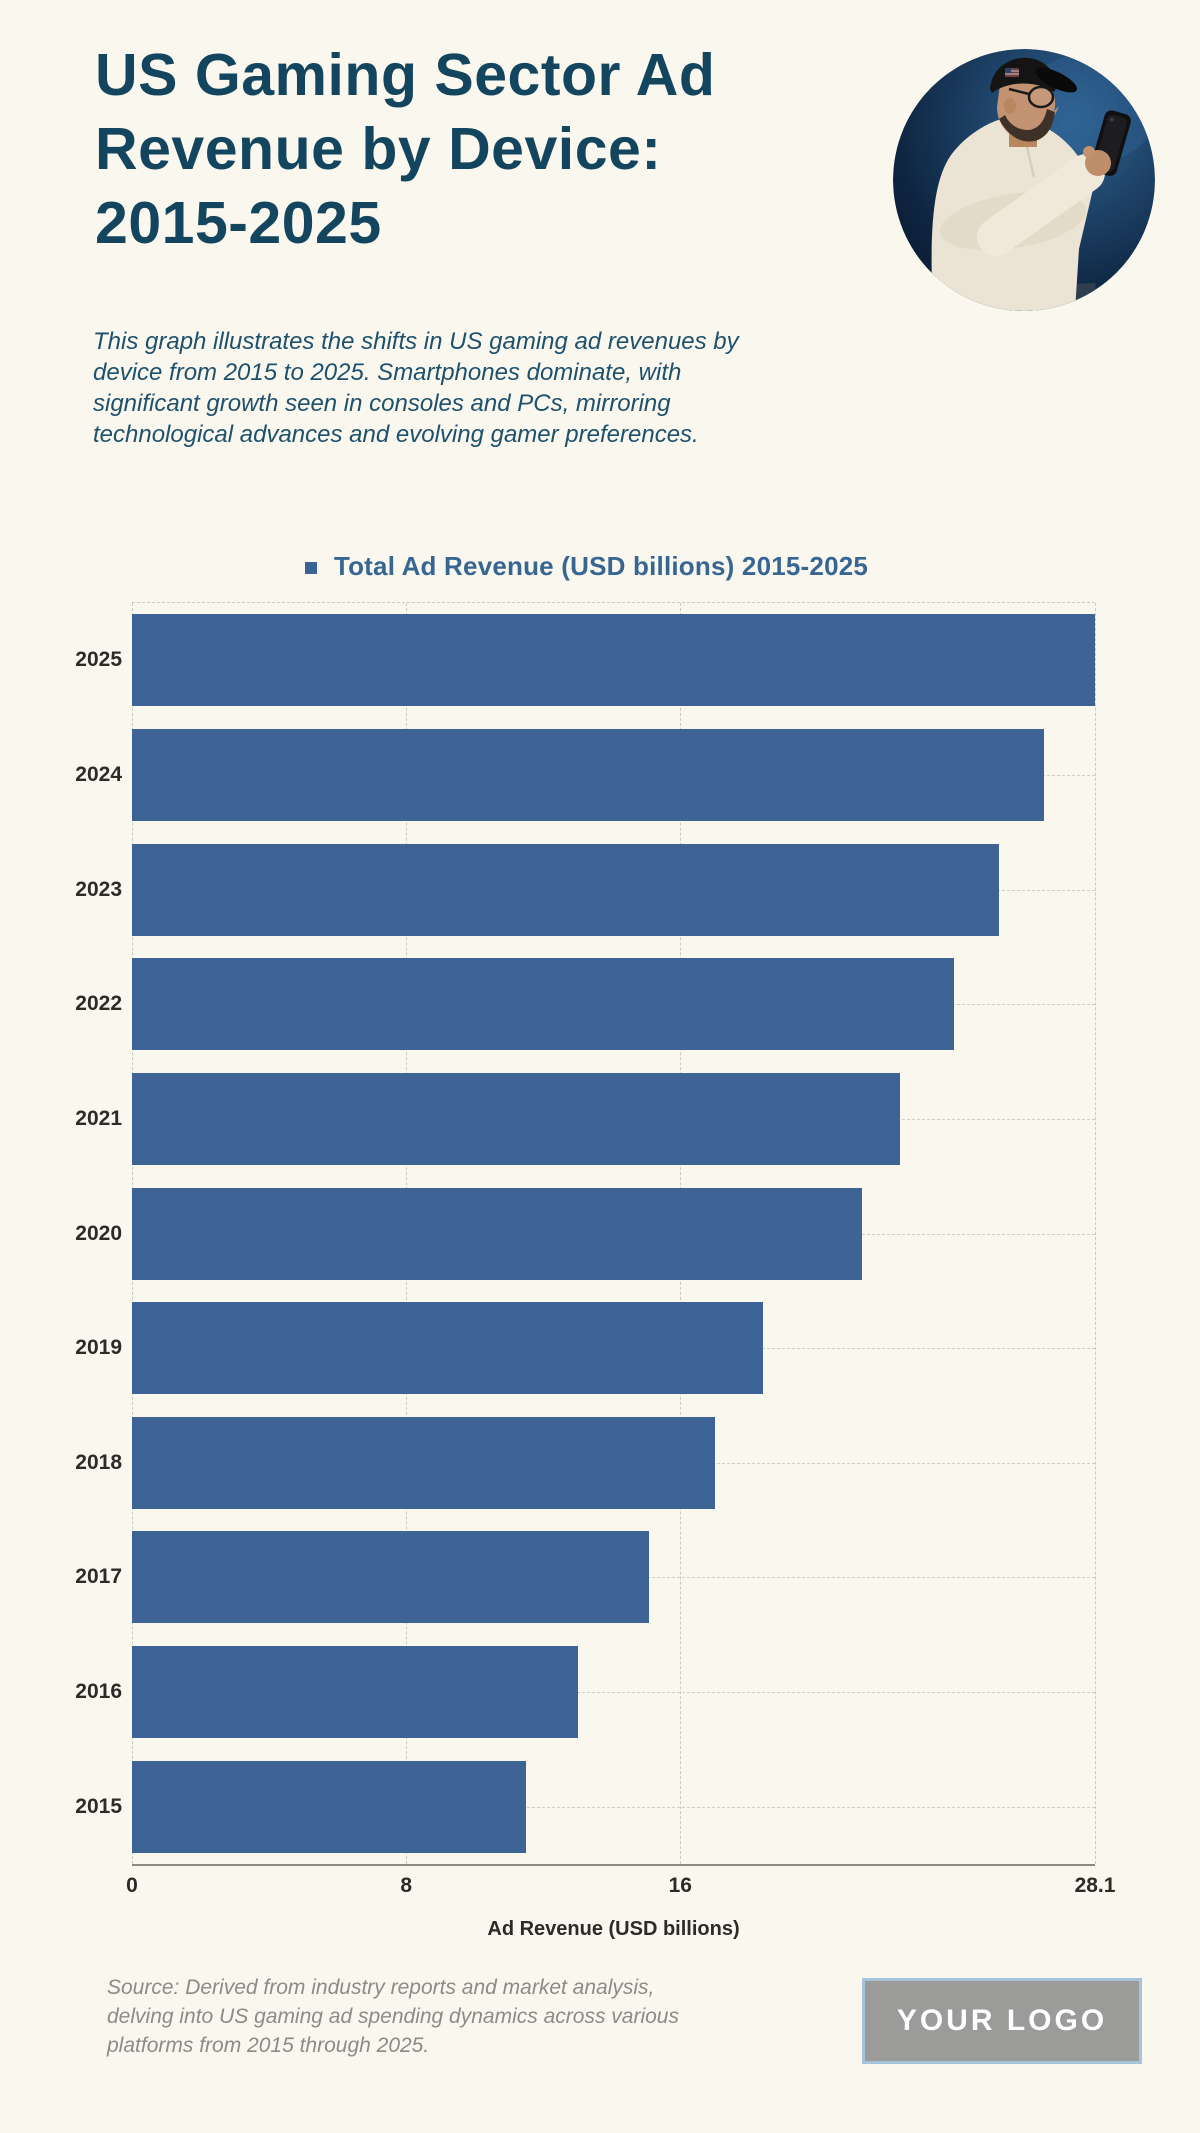  Describe the element at coordinates (406, 1885) in the screenshot. I see `x-axis-tick-8: 8` at that location.